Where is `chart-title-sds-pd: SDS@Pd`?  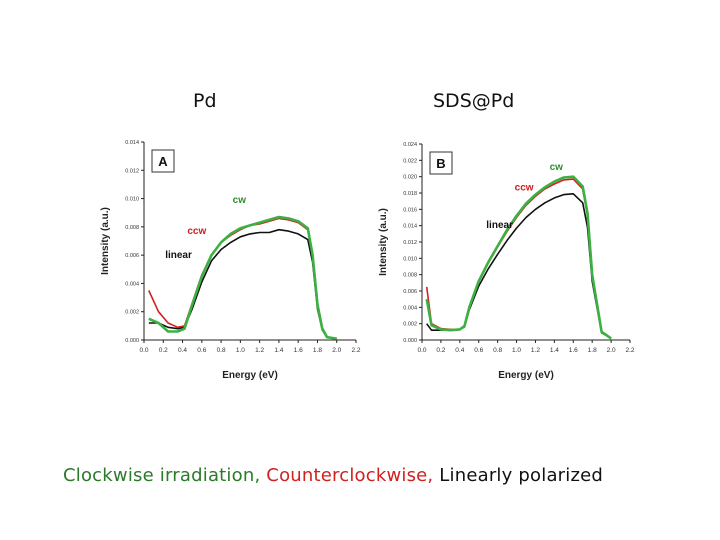
chart-title-sds-pd: SDS@Pd is located at coordinates (474, 101).